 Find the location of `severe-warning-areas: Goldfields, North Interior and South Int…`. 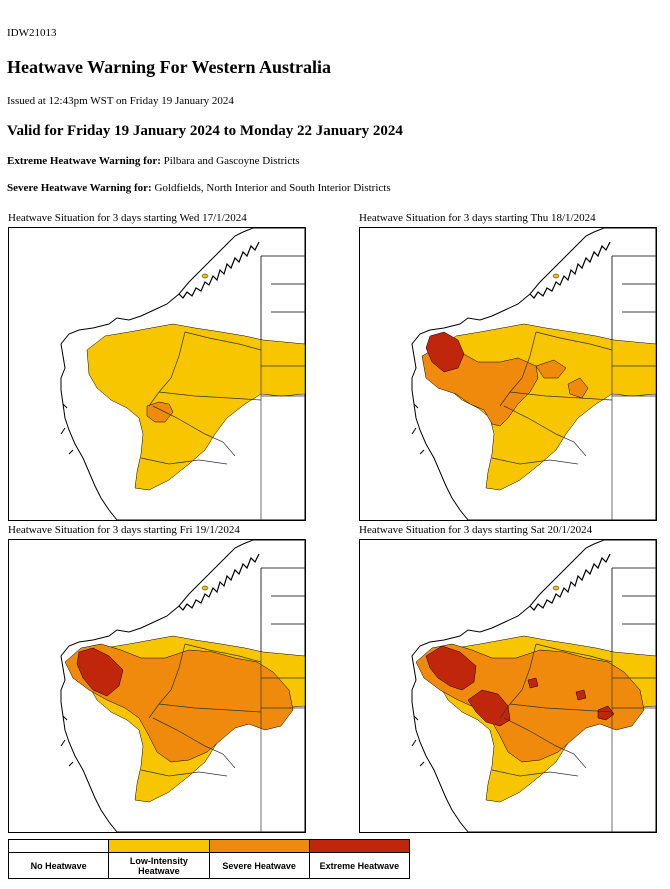

severe-warning-areas: Goldfields, North Interior and South Int… is located at coordinates (271, 188).